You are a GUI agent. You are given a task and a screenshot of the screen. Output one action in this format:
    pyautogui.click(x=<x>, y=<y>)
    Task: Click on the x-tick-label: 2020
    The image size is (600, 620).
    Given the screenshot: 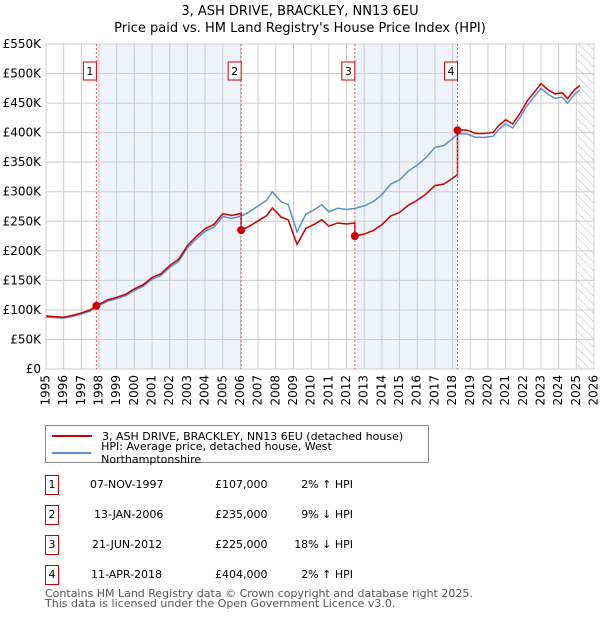 What is the action you would take?
    pyautogui.click(x=487, y=390)
    